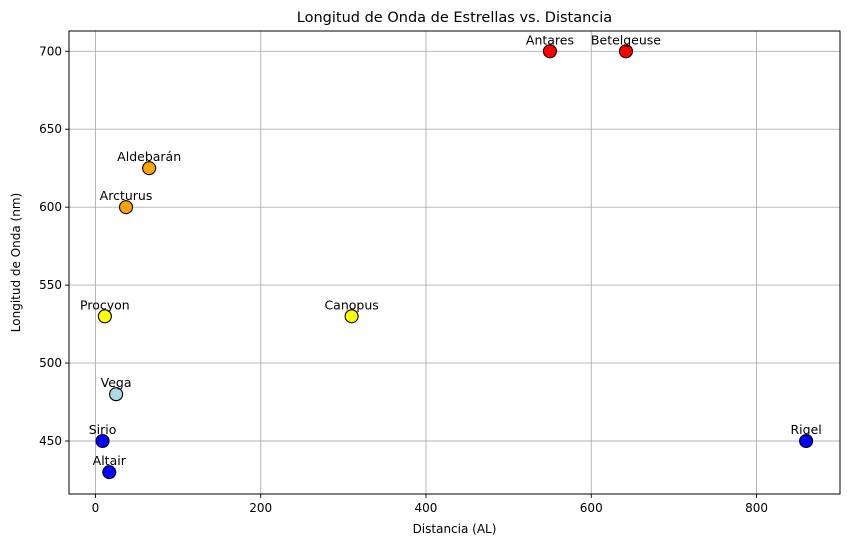  I want to click on y-tick-label: 700, so click(50, 51).